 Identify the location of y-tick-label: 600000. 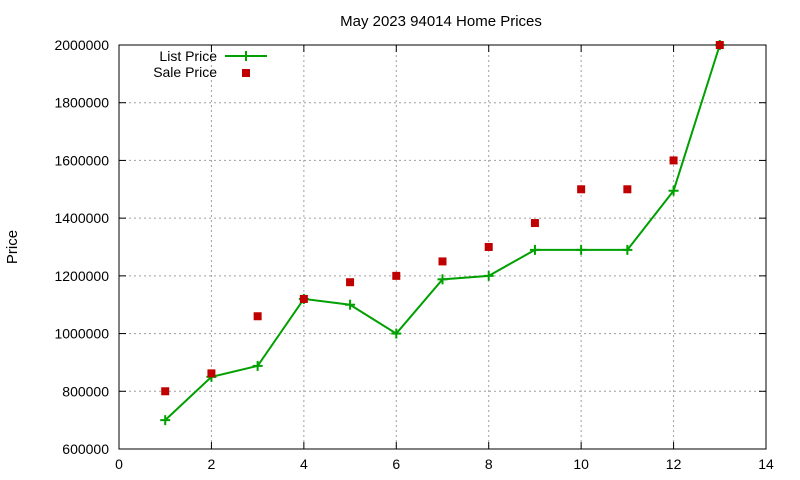
(85, 449).